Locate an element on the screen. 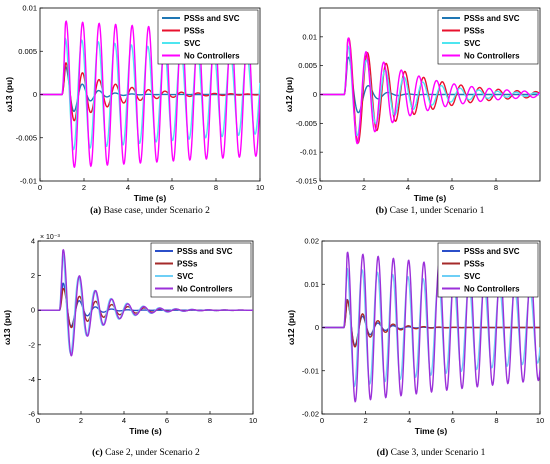 The height and width of the screenshot is (464, 550). caption-label: (c) is located at coordinates (97, 452).